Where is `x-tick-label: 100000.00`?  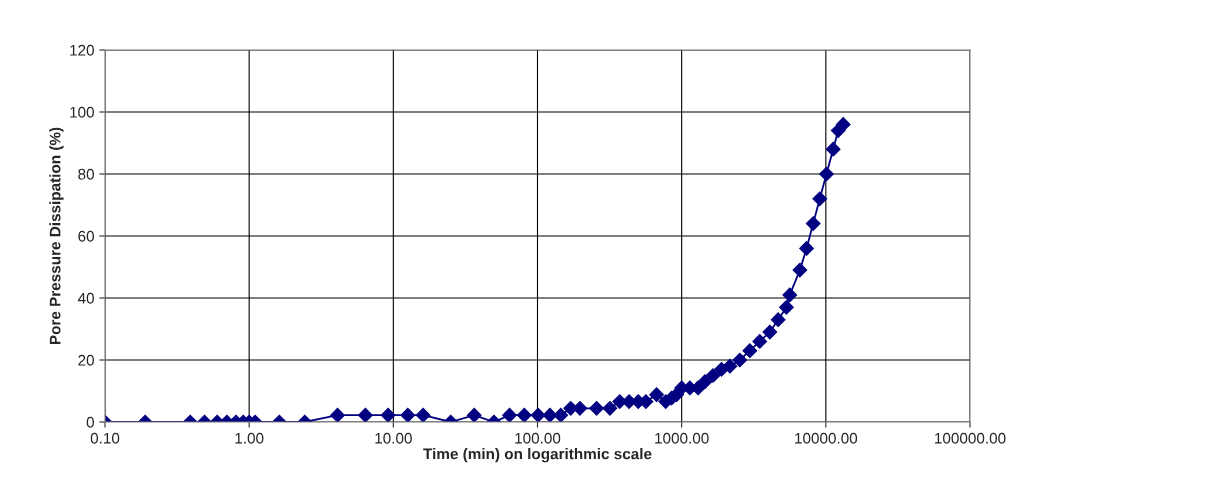
x-tick-label: 100000.00 is located at coordinates (970, 438).